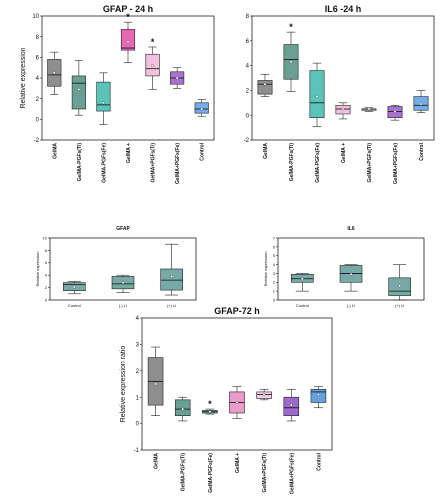  Describe the element at coordinates (123, 229) in the screenshot. I see `chart-title: GFAP` at that location.